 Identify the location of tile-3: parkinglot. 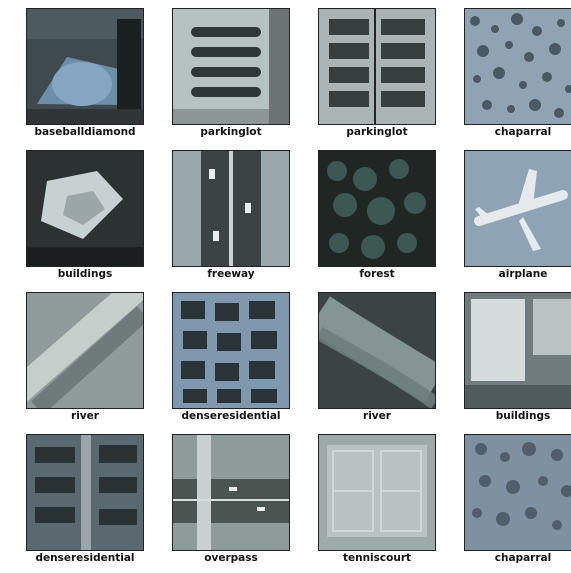
(365, 69).